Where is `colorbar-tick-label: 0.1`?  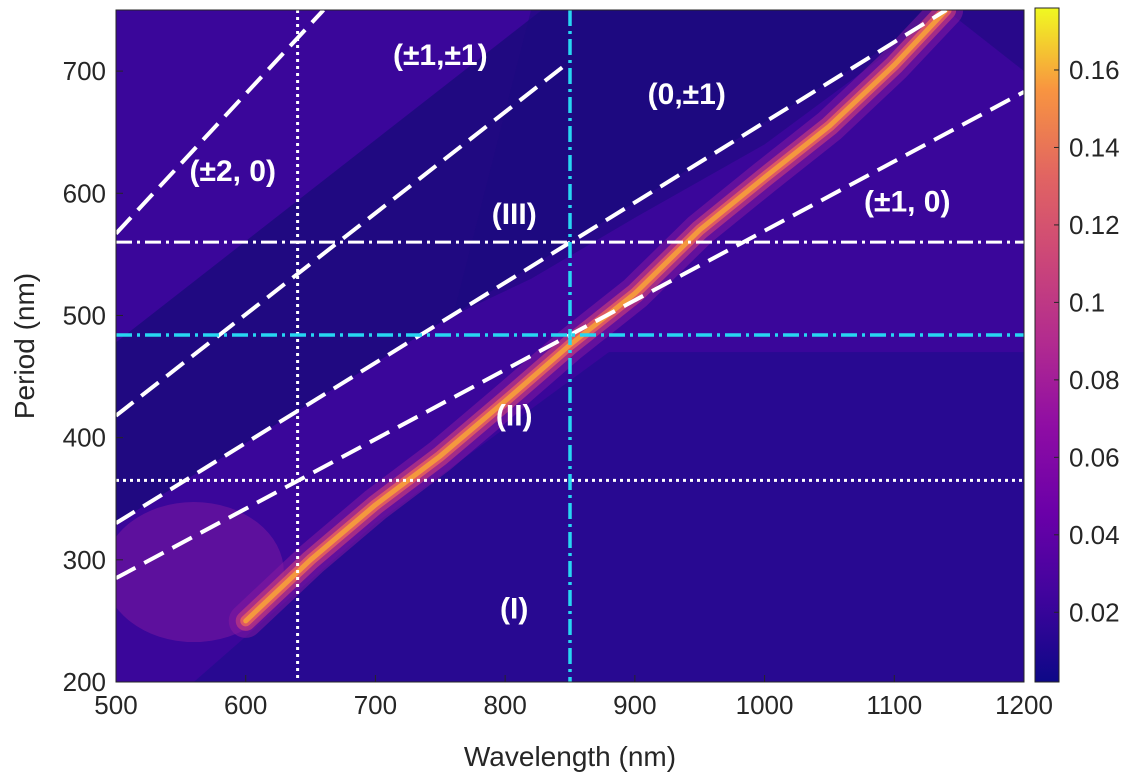 colorbar-tick-label: 0.1 is located at coordinates (1087, 302).